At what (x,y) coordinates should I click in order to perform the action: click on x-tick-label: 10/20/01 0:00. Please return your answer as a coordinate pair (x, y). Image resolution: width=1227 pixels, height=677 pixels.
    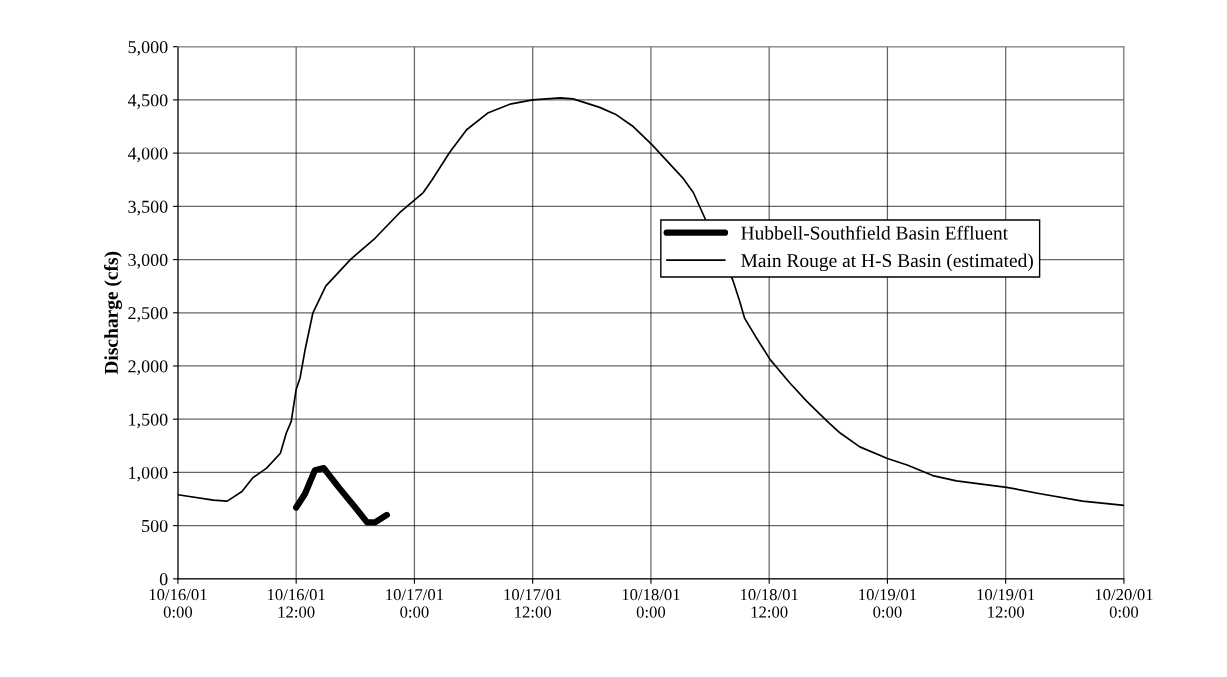
    Looking at the image, I should click on (1124, 603).